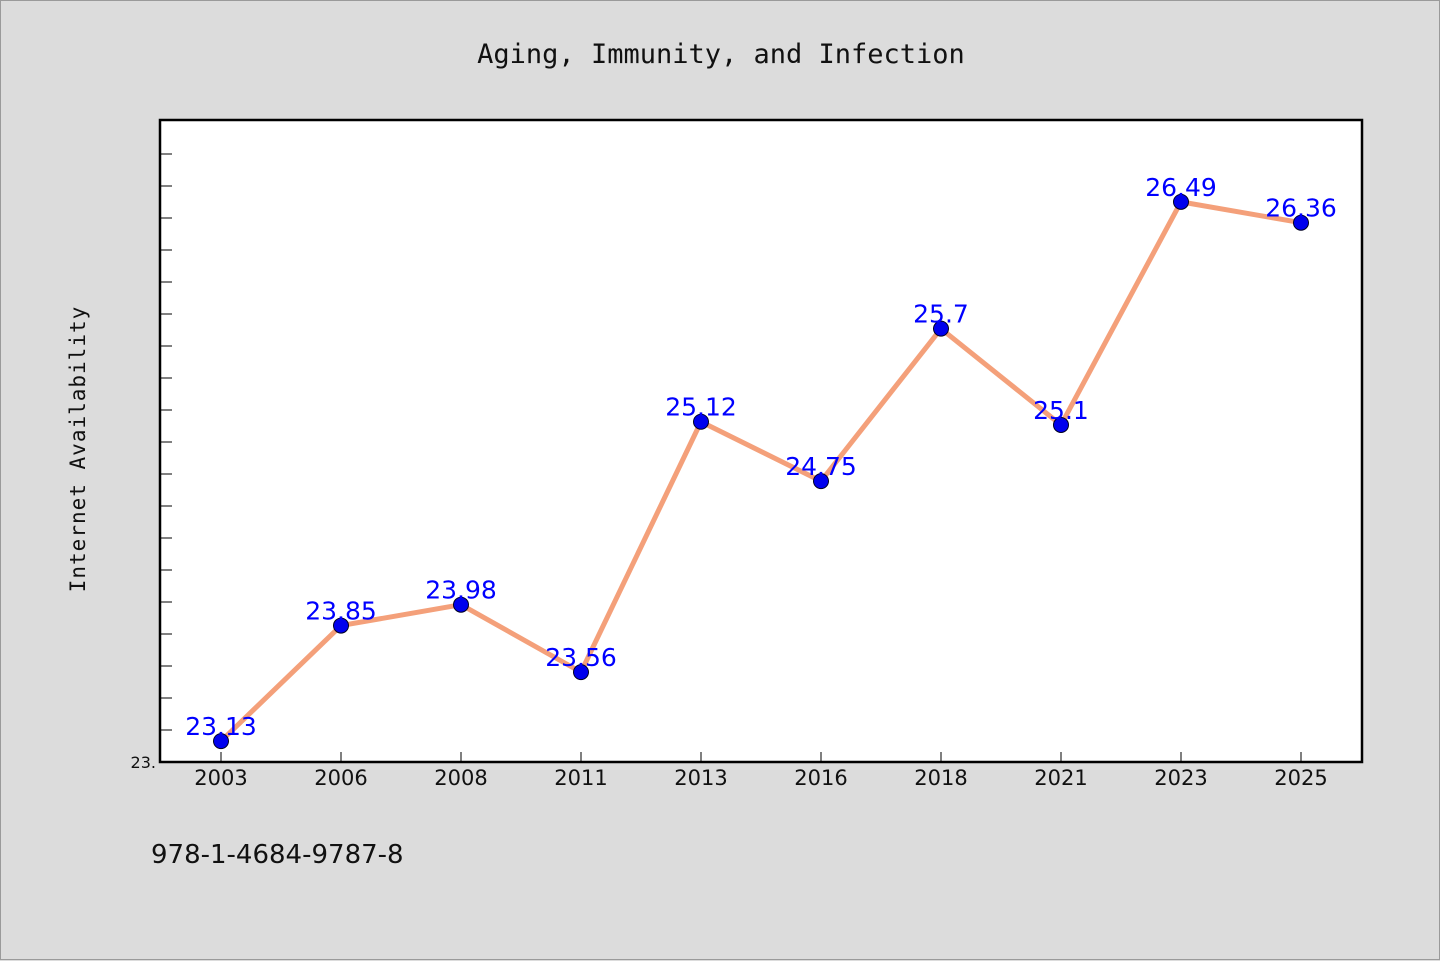 This screenshot has height=961, width=1440. What do you see at coordinates (151, 462) in the screenshot?
I see `y-axis-ticks: 23.` at bounding box center [151, 462].